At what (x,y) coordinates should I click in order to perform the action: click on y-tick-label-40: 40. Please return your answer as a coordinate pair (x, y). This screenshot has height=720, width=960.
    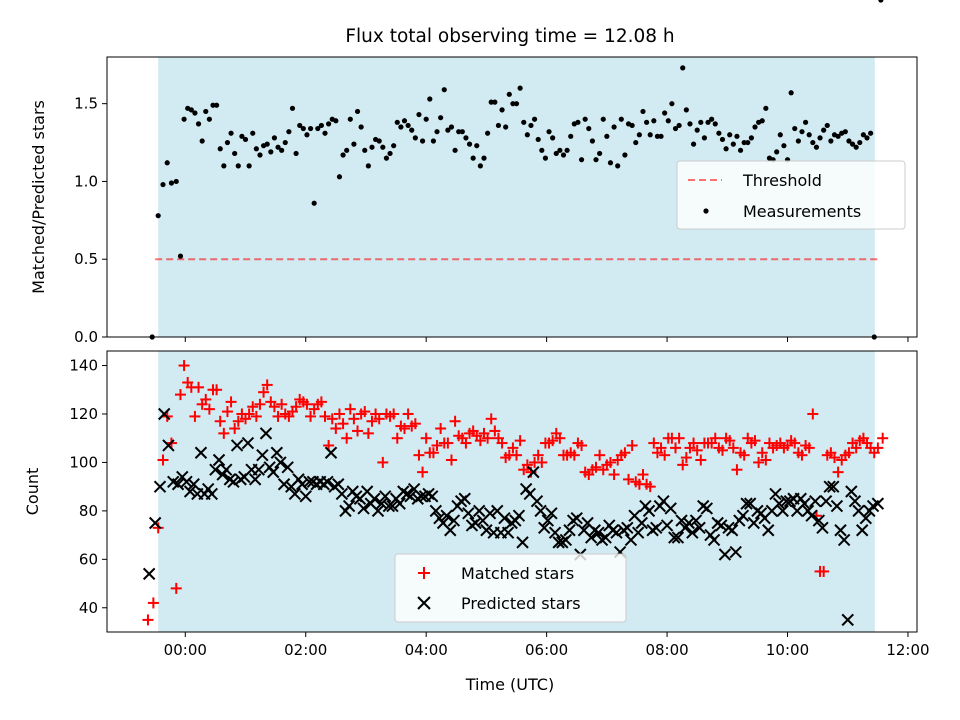
    Looking at the image, I should click on (88, 608).